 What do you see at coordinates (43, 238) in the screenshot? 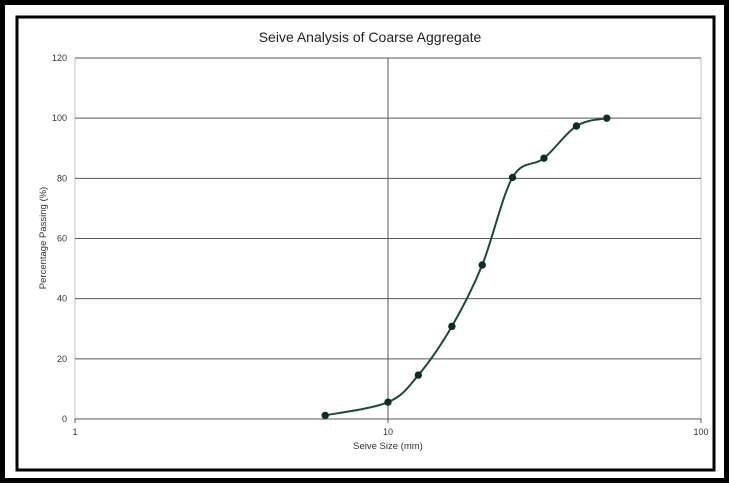
I see `y-axis-label: Percentage Passing (%)` at bounding box center [43, 238].